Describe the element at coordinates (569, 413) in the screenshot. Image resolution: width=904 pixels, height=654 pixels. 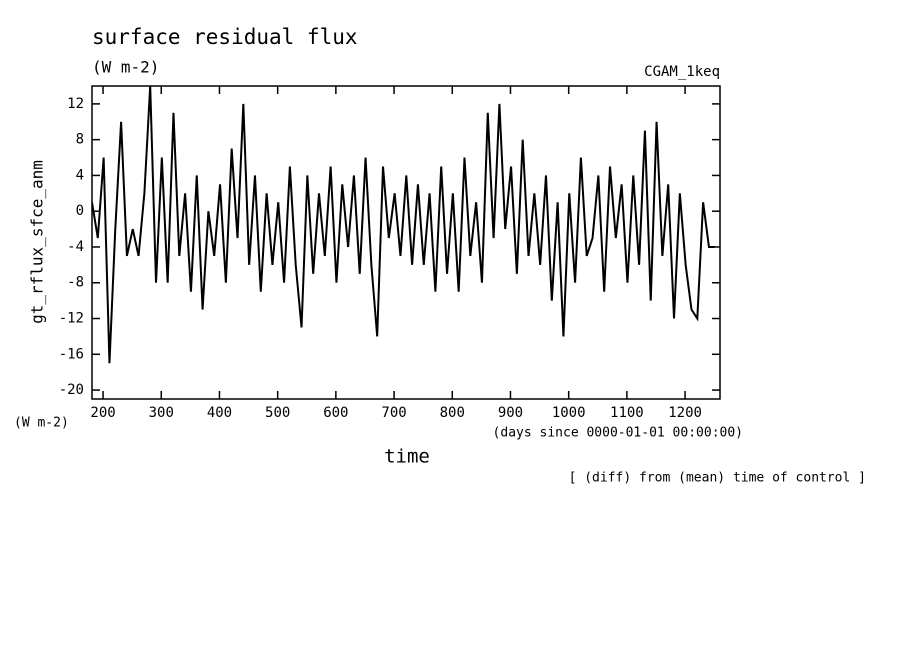
I see `x-tick-label: 1000` at that location.